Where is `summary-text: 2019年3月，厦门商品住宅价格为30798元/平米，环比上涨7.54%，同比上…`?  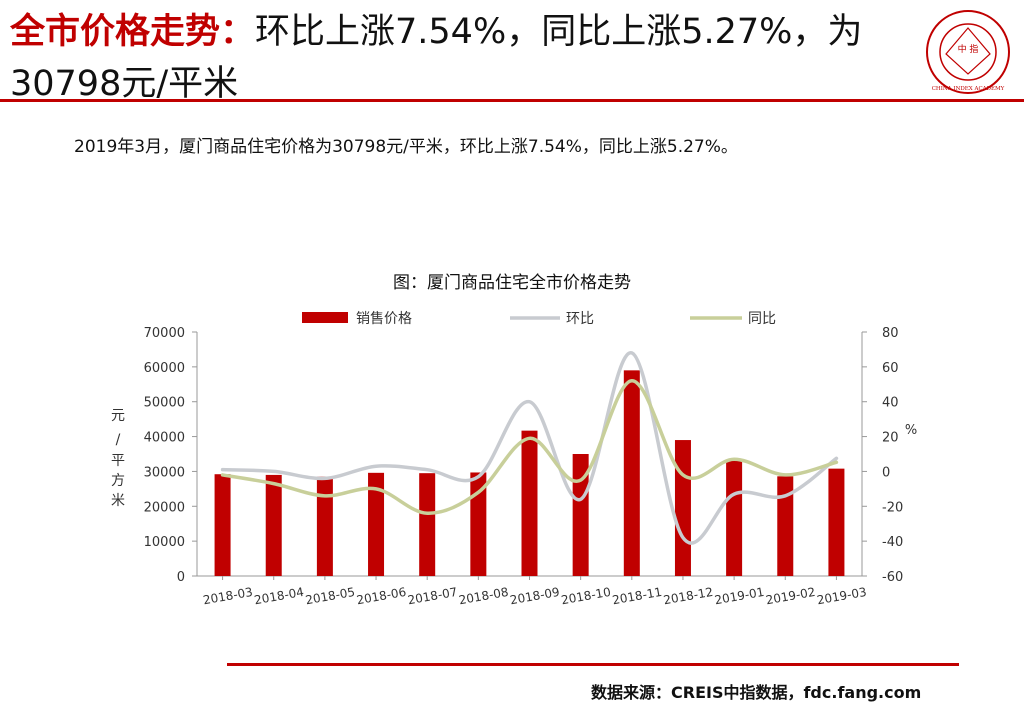
summary-text: 2019年3月，厦门商品住宅价格为30798元/平米，环比上涨7.54%，同比上… is located at coordinates (406, 147).